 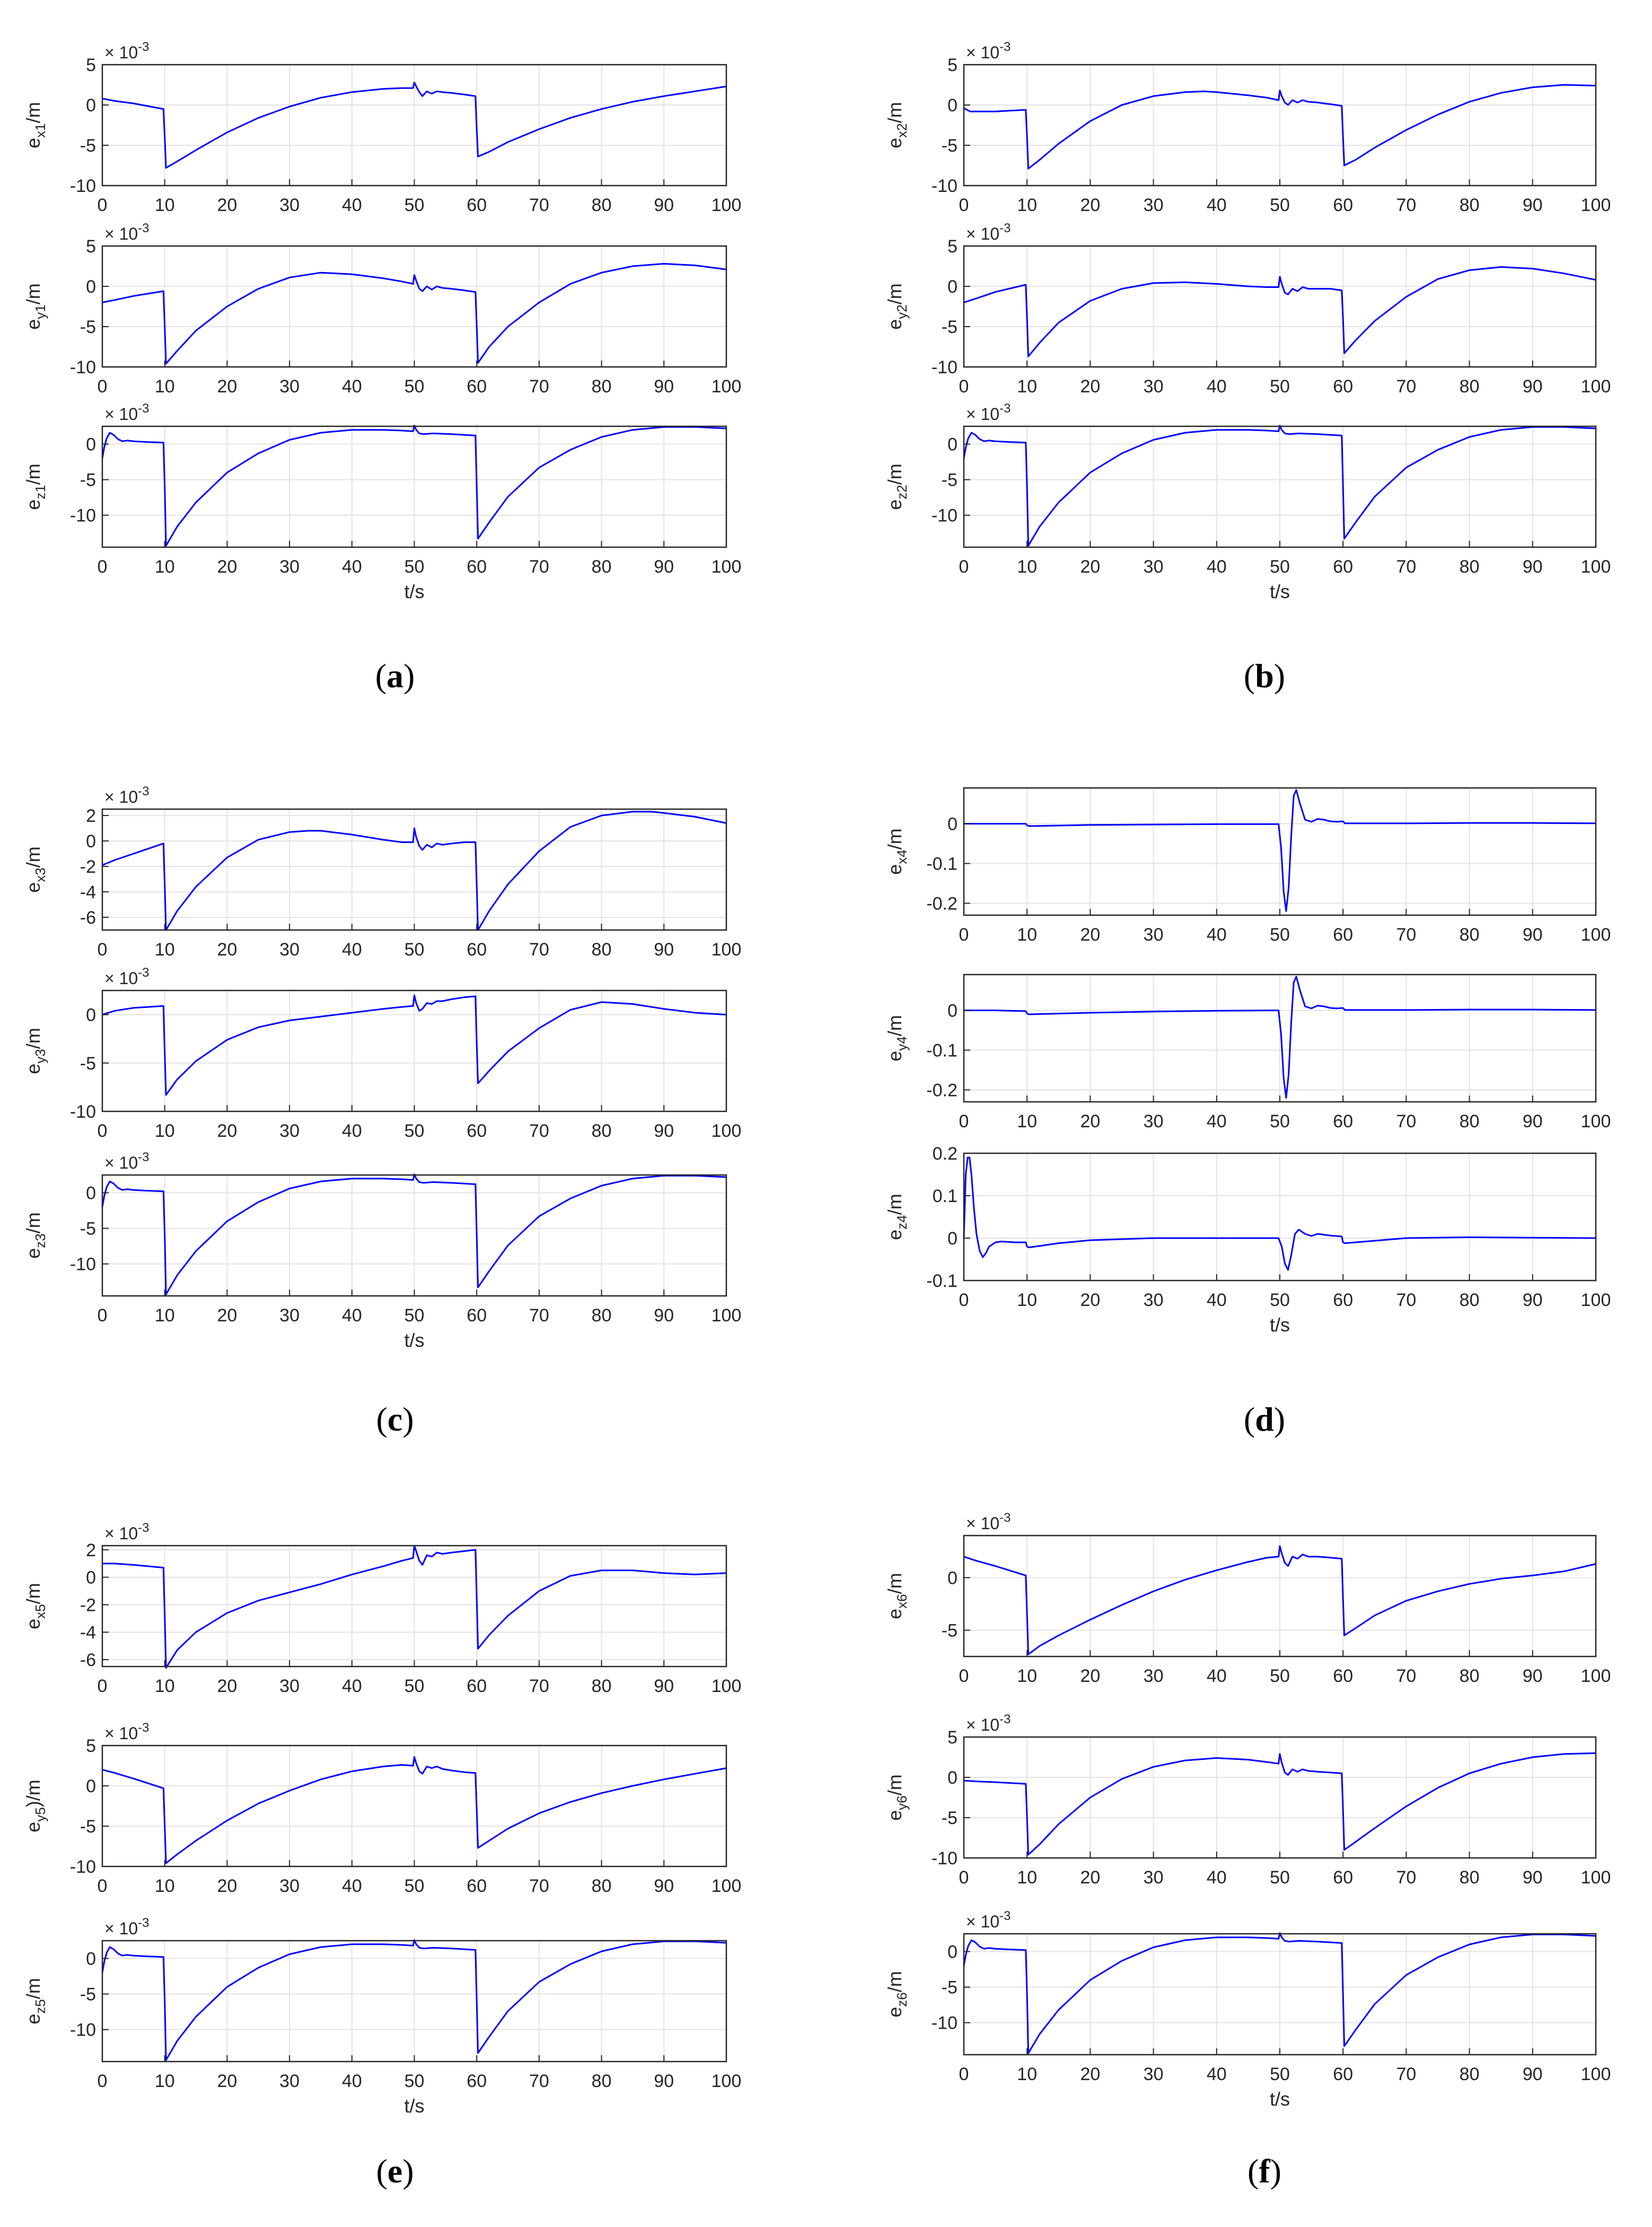 What do you see at coordinates (897, 125) in the screenshot?
I see `y-axis-label: ex2/m` at bounding box center [897, 125].